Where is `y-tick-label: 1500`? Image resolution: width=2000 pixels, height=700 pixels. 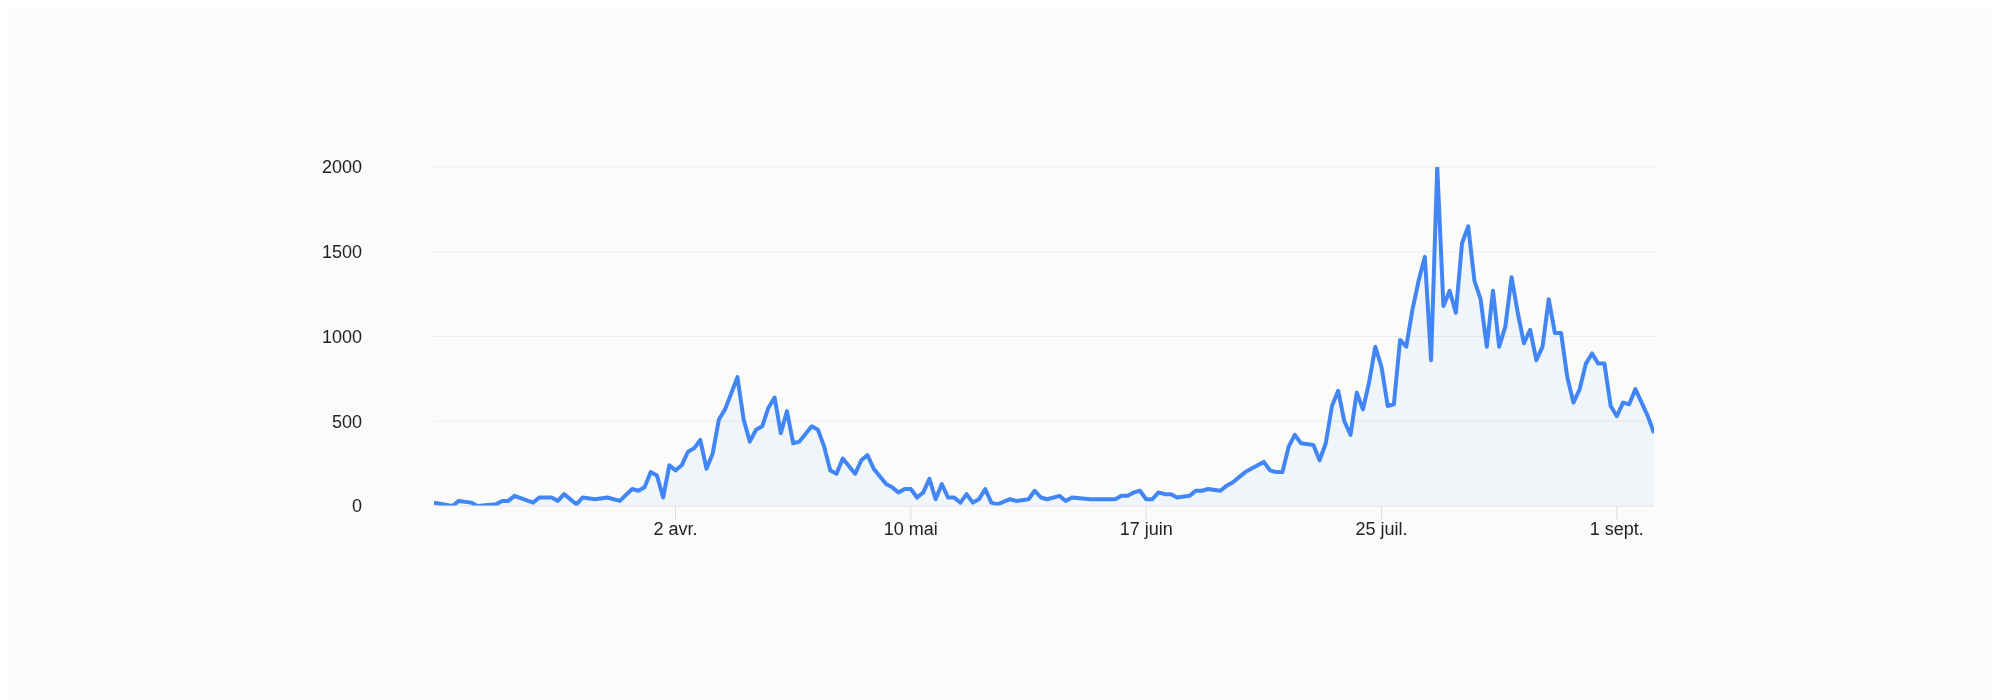 y-tick-label: 1500 is located at coordinates (341, 252).